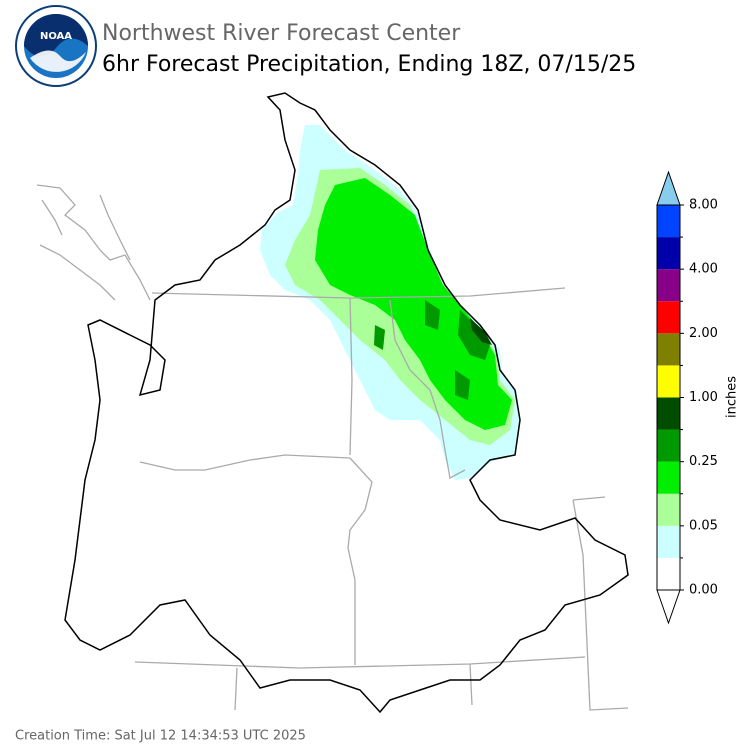  I want to click on colorbar-tick-label: 0.05, so click(703, 525).